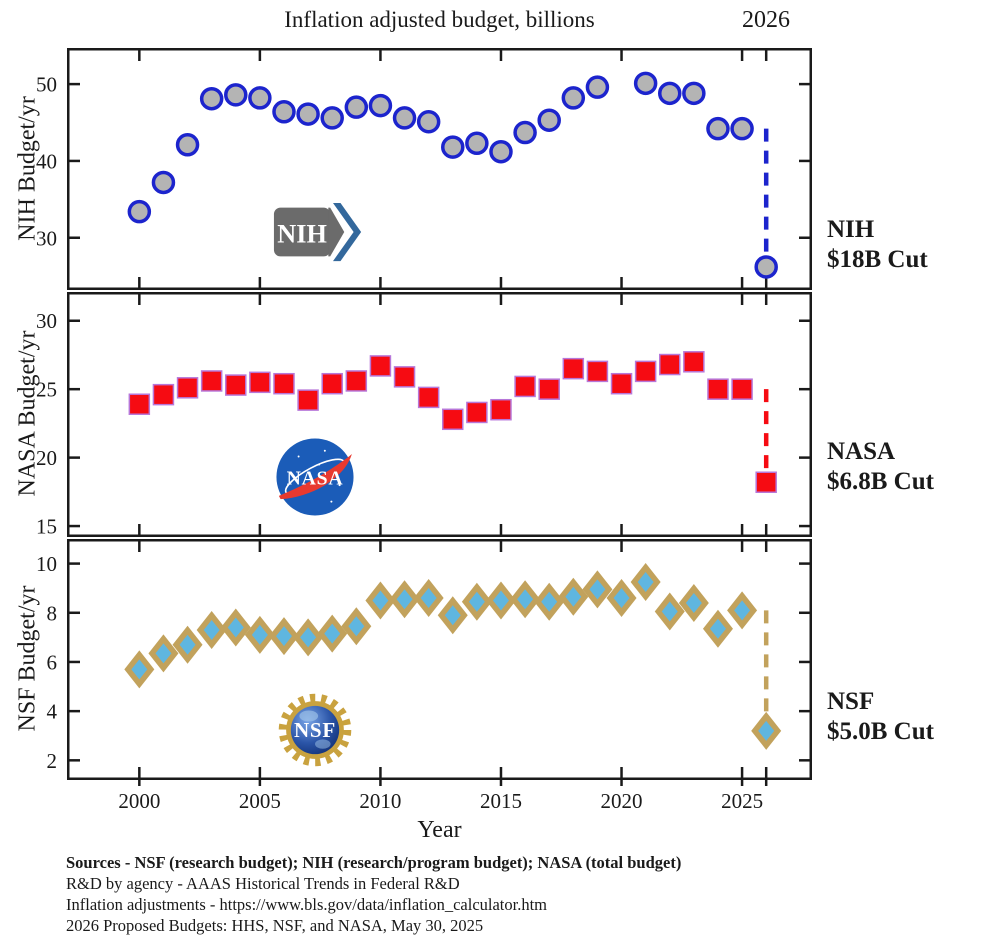 This screenshot has width=1000, height=946. What do you see at coordinates (46, 564) in the screenshot?
I see `y-tick-label: 10` at bounding box center [46, 564].